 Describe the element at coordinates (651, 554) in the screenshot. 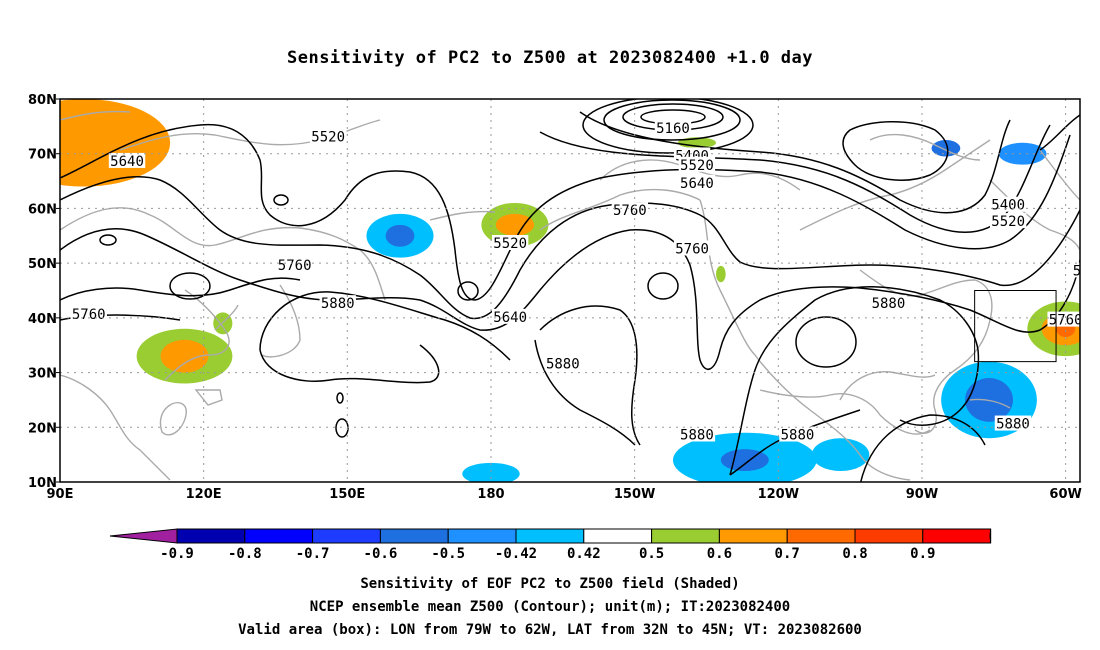

I see `colorbar-label: 0.5` at that location.